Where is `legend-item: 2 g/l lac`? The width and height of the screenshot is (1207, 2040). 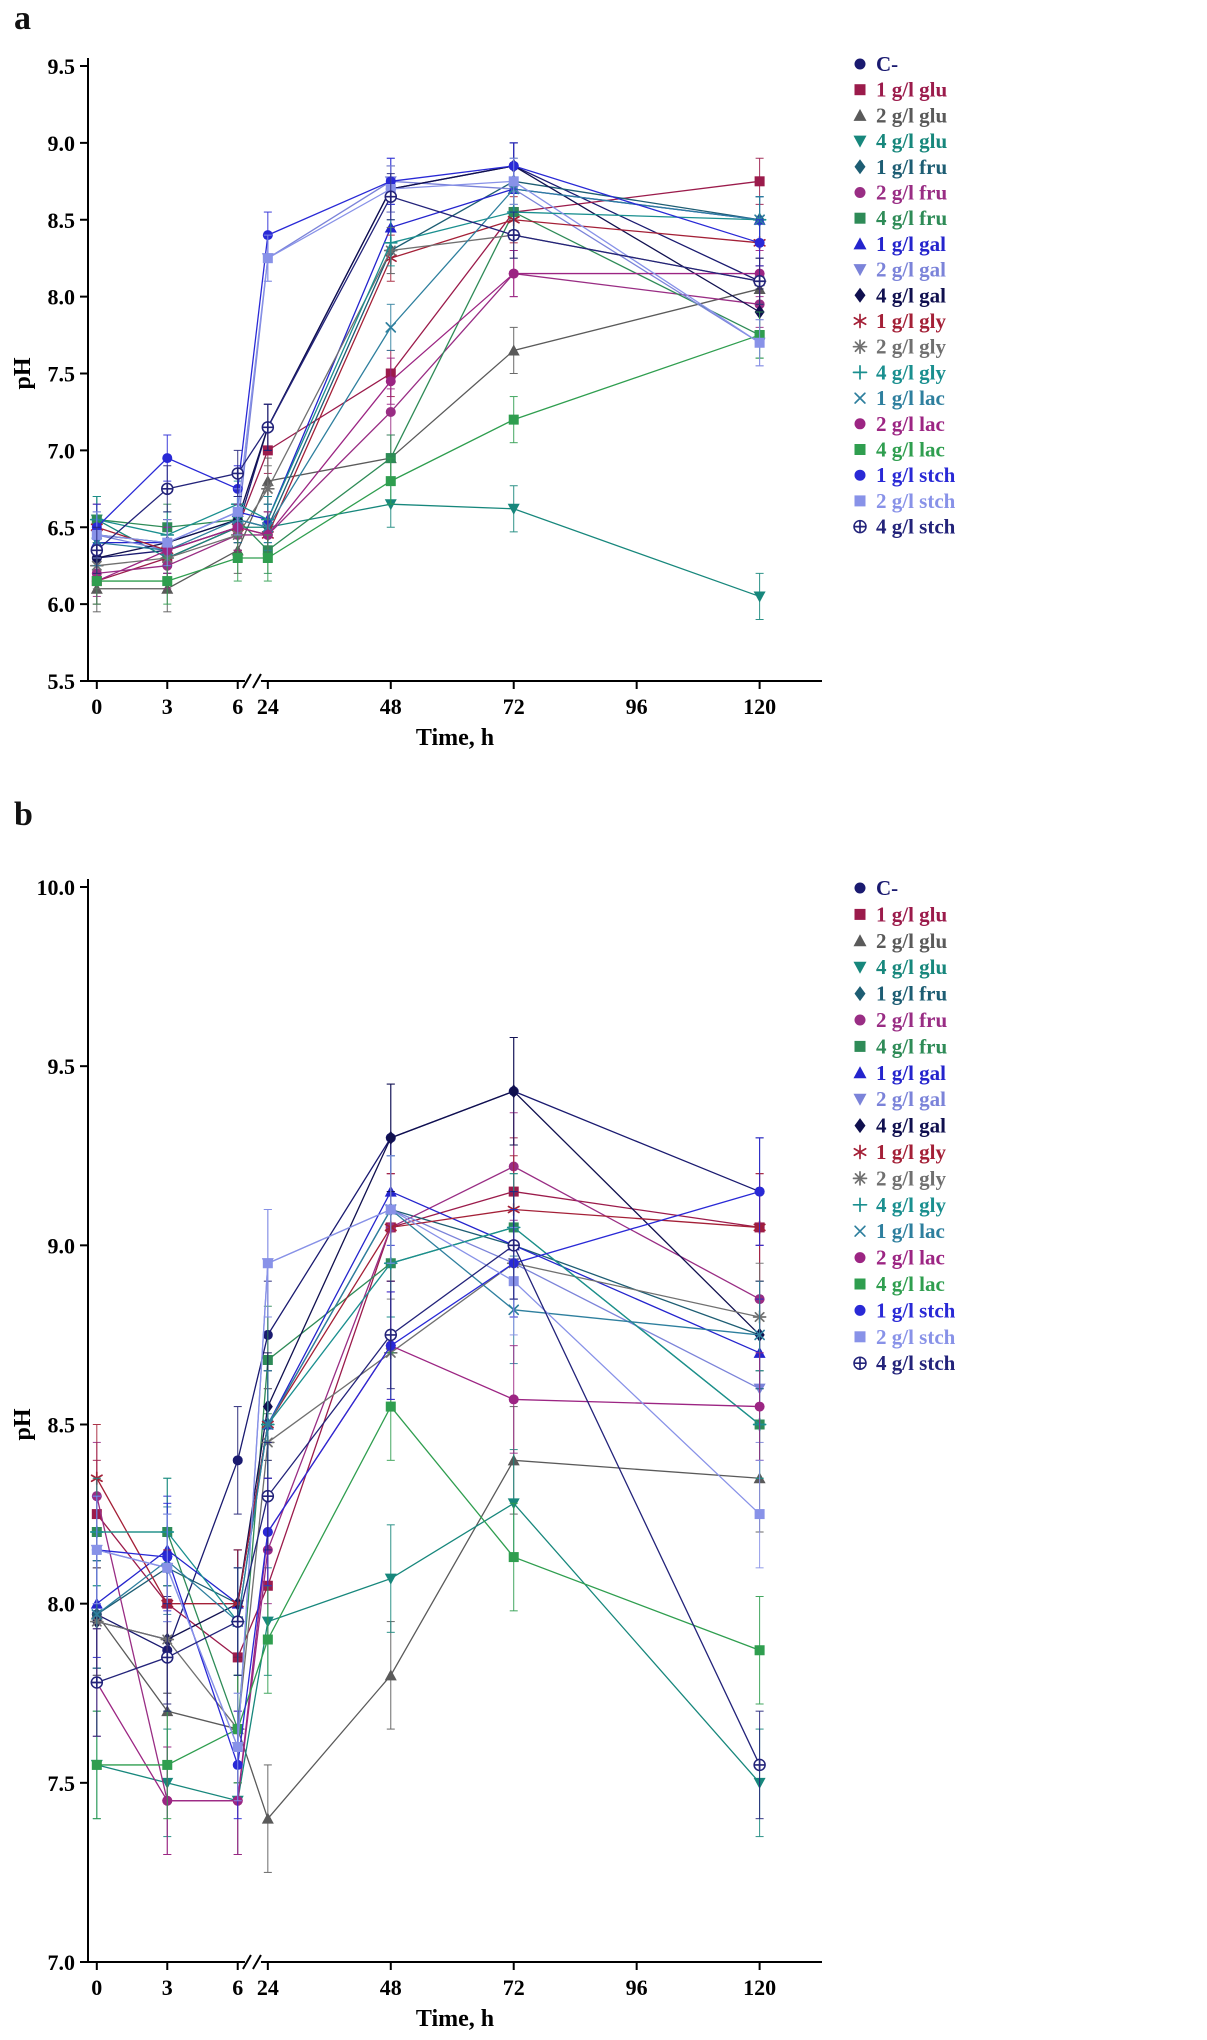
legend-item: 2 g/l lac is located at coordinates (899, 1258).